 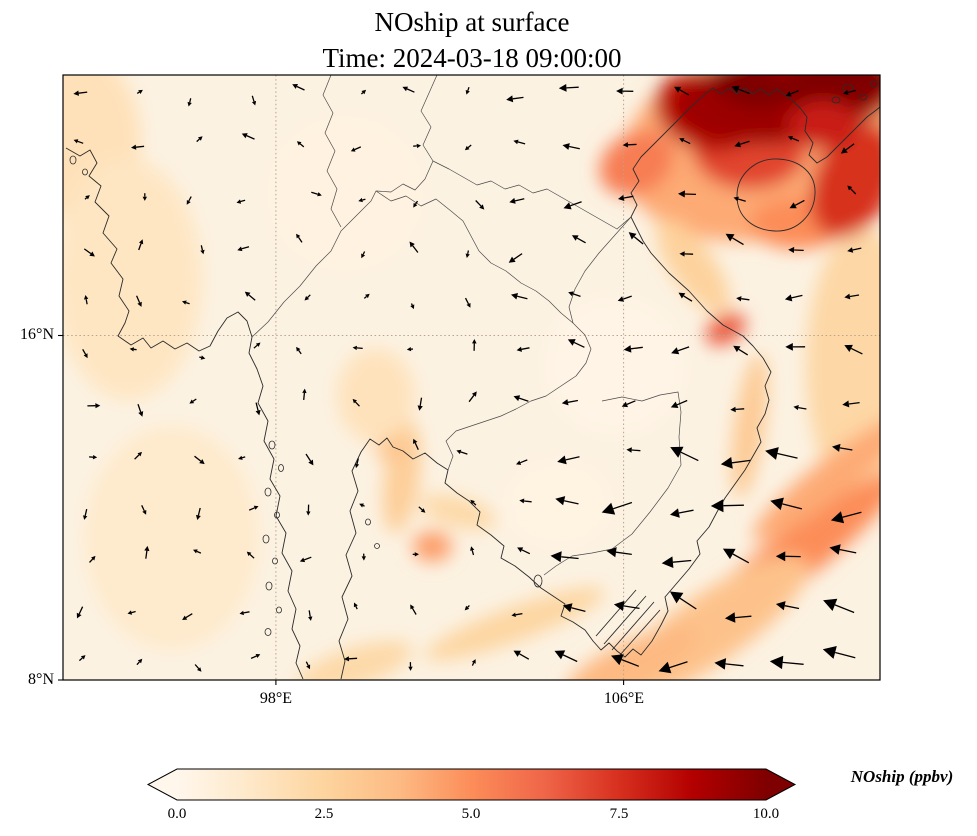 I want to click on colorbar, so click(x=471, y=784).